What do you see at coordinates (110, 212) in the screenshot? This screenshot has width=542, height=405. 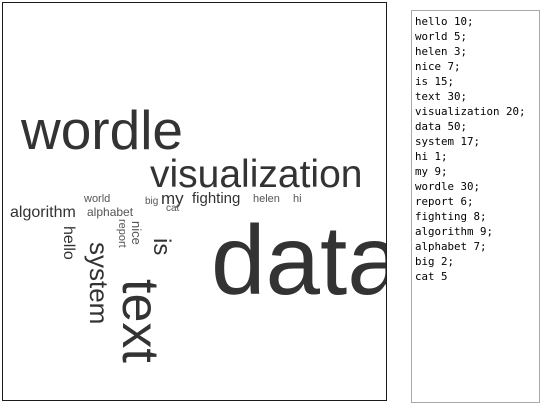 I see `cloud-word-alphabet: alphabet` at bounding box center [110, 212].